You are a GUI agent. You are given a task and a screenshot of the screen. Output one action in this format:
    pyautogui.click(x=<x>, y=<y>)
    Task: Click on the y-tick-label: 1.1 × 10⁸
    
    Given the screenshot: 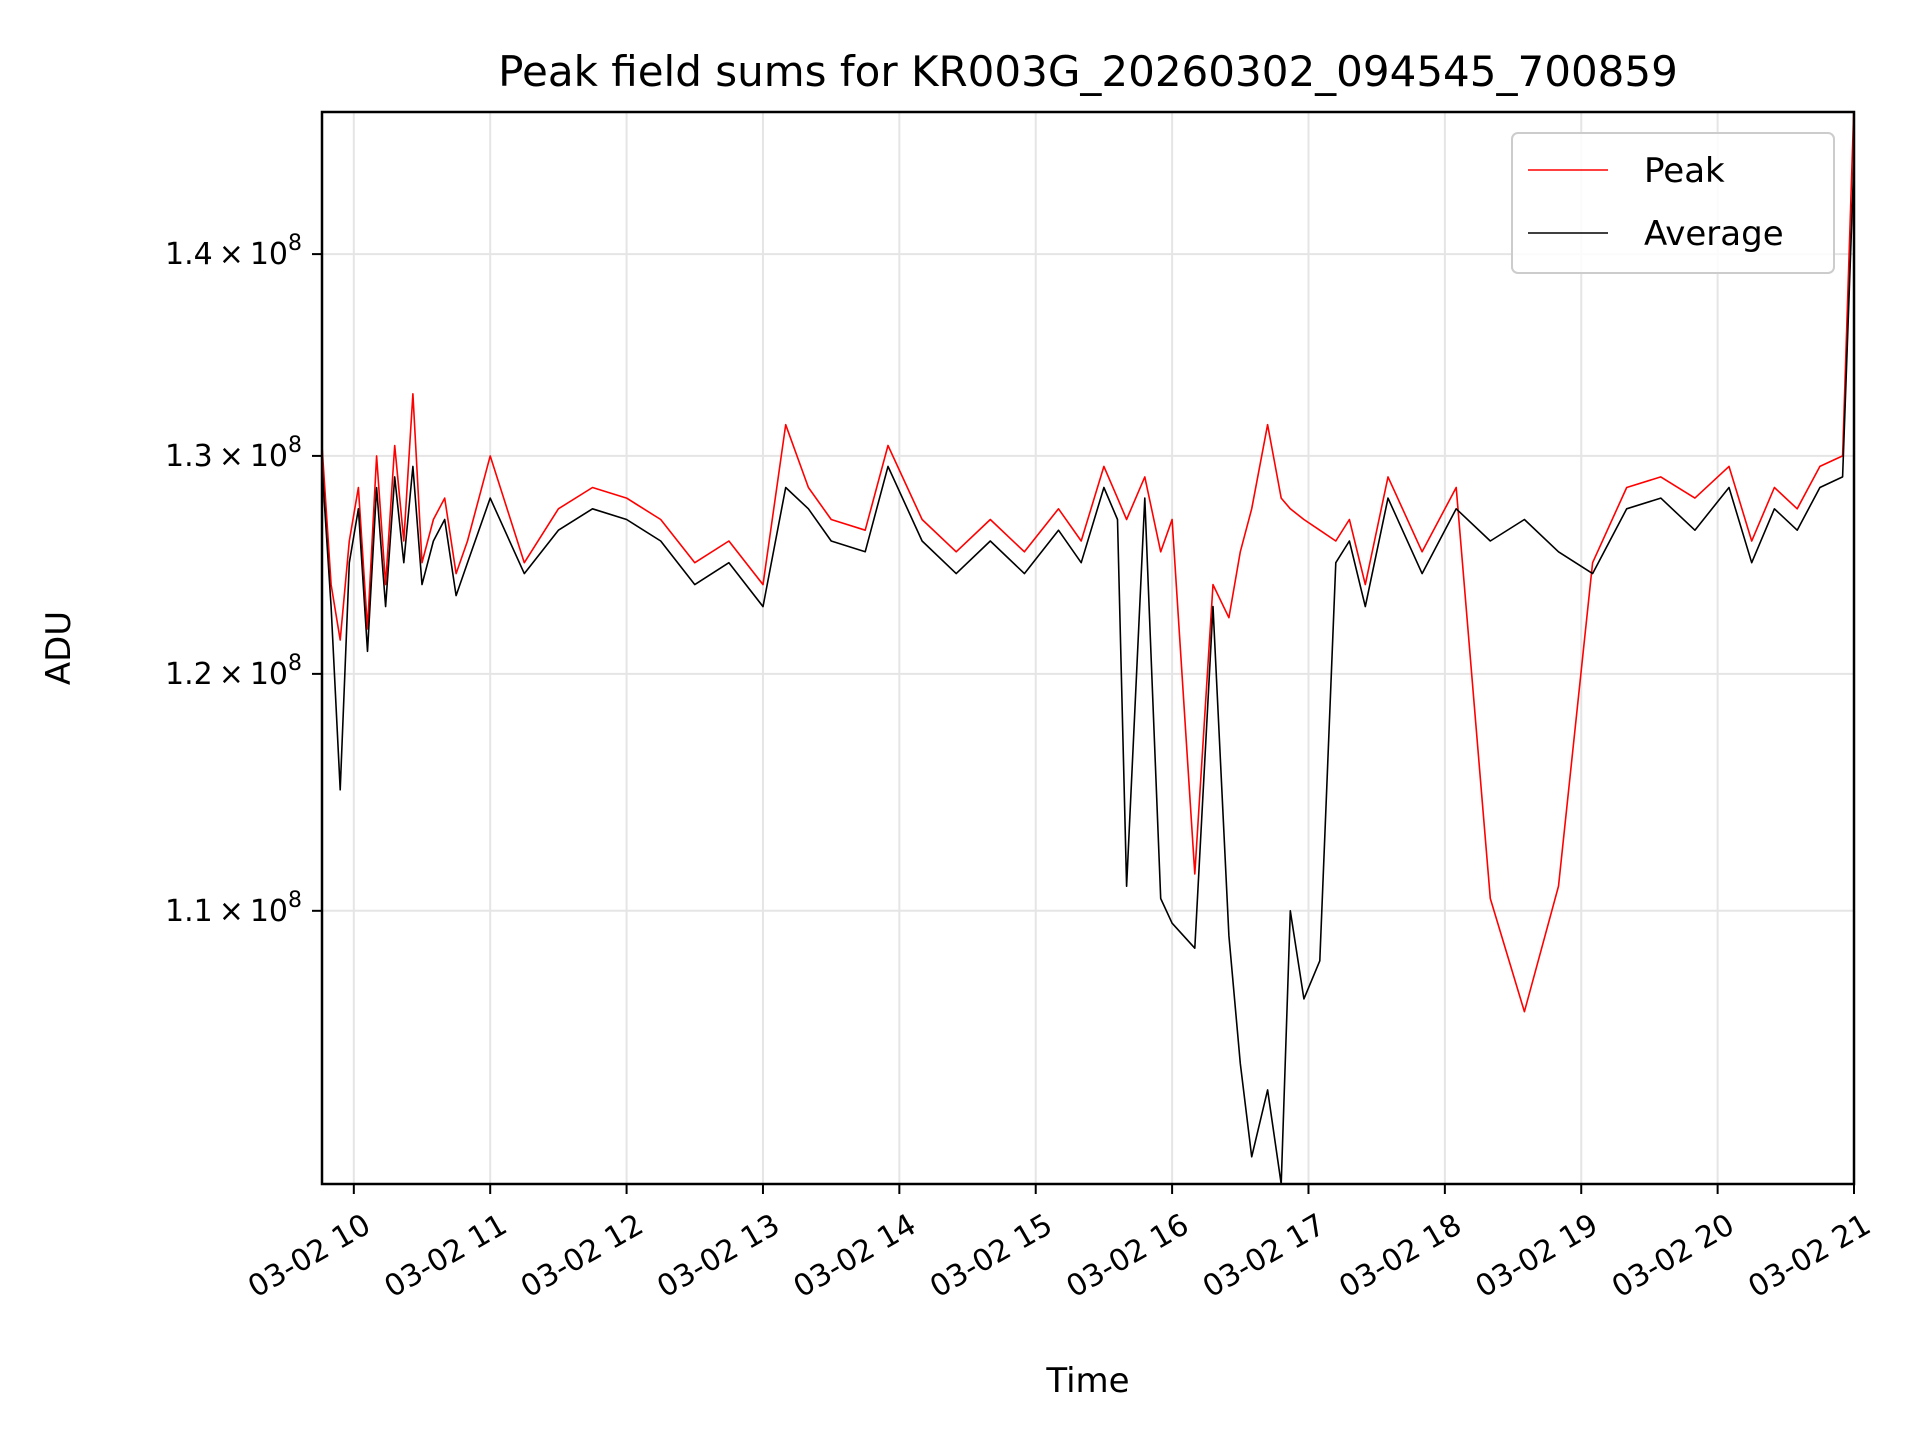 What is the action you would take?
    pyautogui.click(x=233, y=908)
    